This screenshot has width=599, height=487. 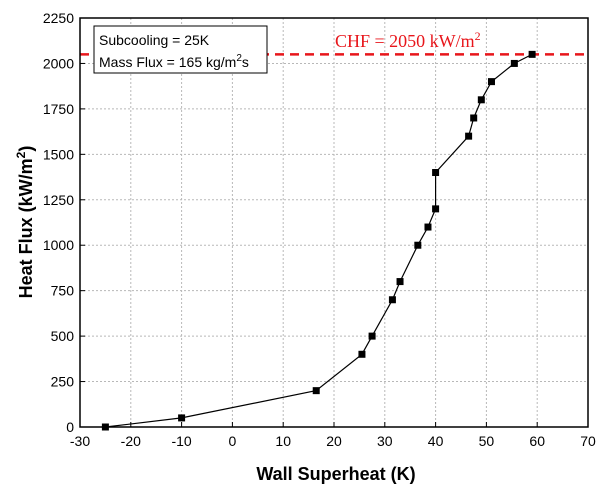 What do you see at coordinates (588, 441) in the screenshot?
I see `x-tick-label: 70` at bounding box center [588, 441].